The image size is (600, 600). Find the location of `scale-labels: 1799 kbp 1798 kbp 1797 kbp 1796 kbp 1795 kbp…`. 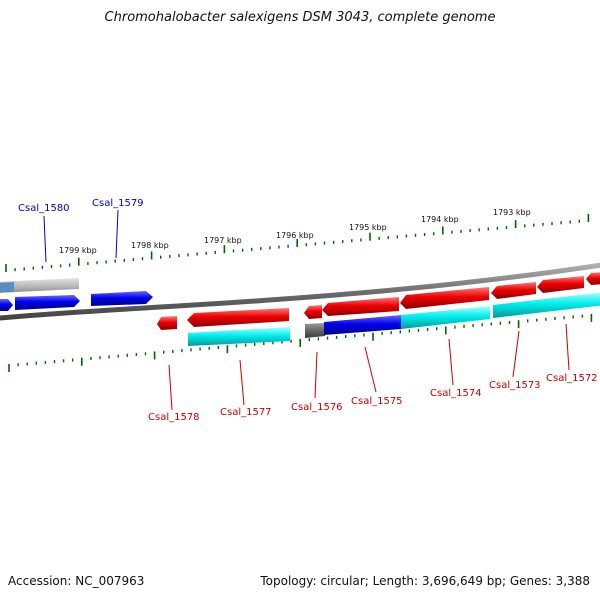

scale-labels: 1799 kbp 1798 kbp 1797 kbp 1796 kbp 1795 kbp… is located at coordinates (295, 231).